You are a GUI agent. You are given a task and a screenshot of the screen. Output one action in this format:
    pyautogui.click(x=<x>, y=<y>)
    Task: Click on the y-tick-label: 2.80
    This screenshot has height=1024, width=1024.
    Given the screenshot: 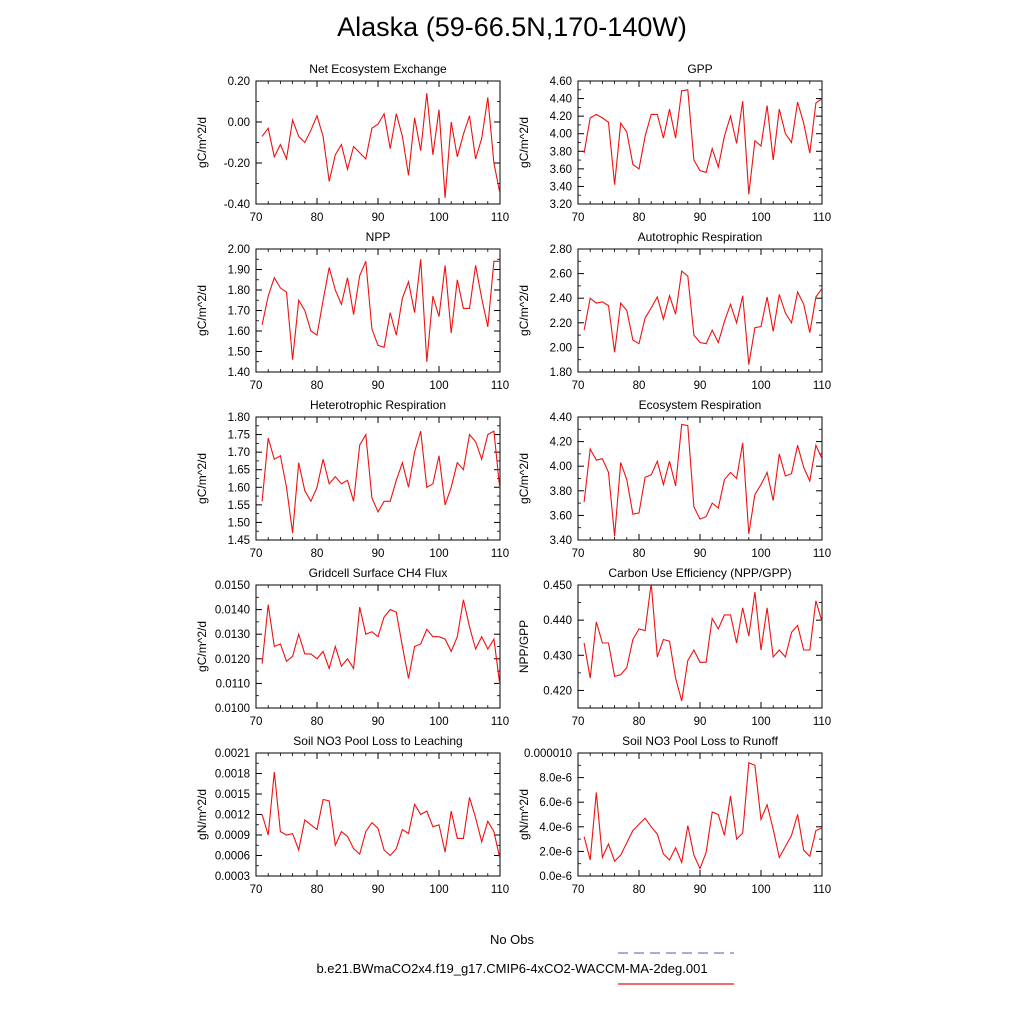 What is the action you would take?
    pyautogui.click(x=561, y=250)
    